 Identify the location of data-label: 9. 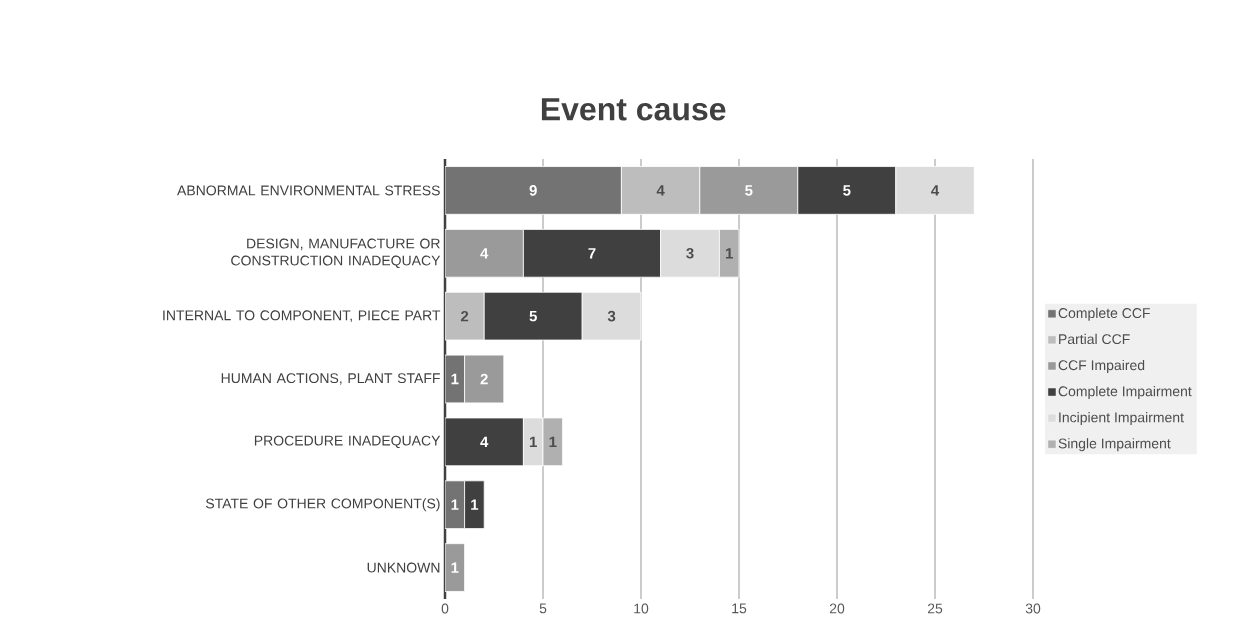
(533, 190).